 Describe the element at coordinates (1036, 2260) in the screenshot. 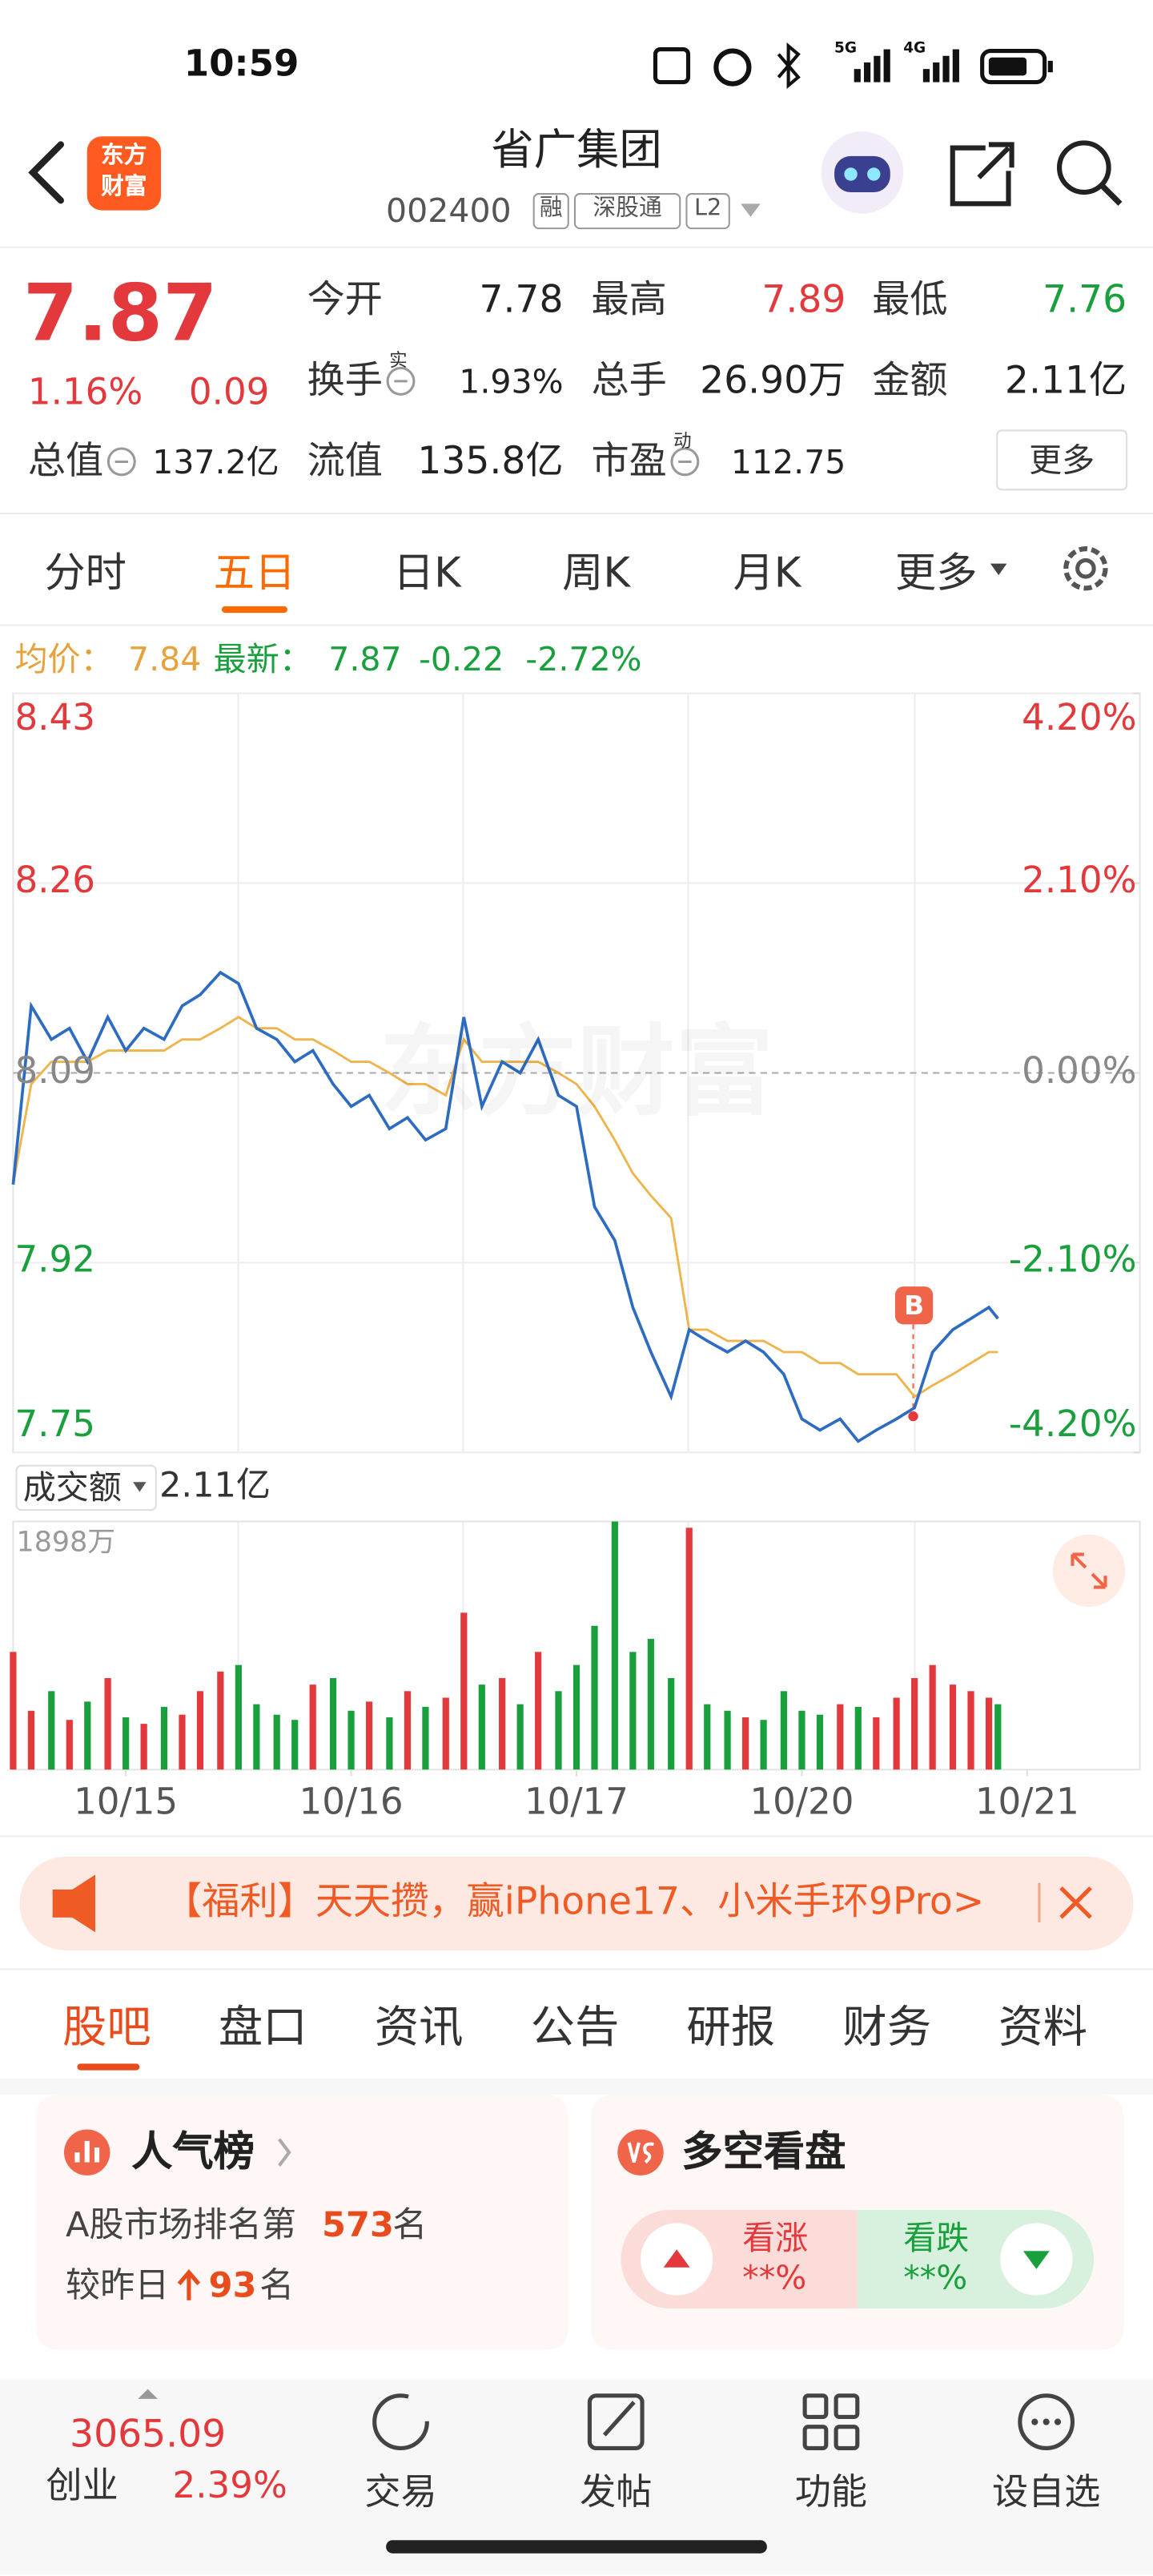

I see `down-arrow` at that location.